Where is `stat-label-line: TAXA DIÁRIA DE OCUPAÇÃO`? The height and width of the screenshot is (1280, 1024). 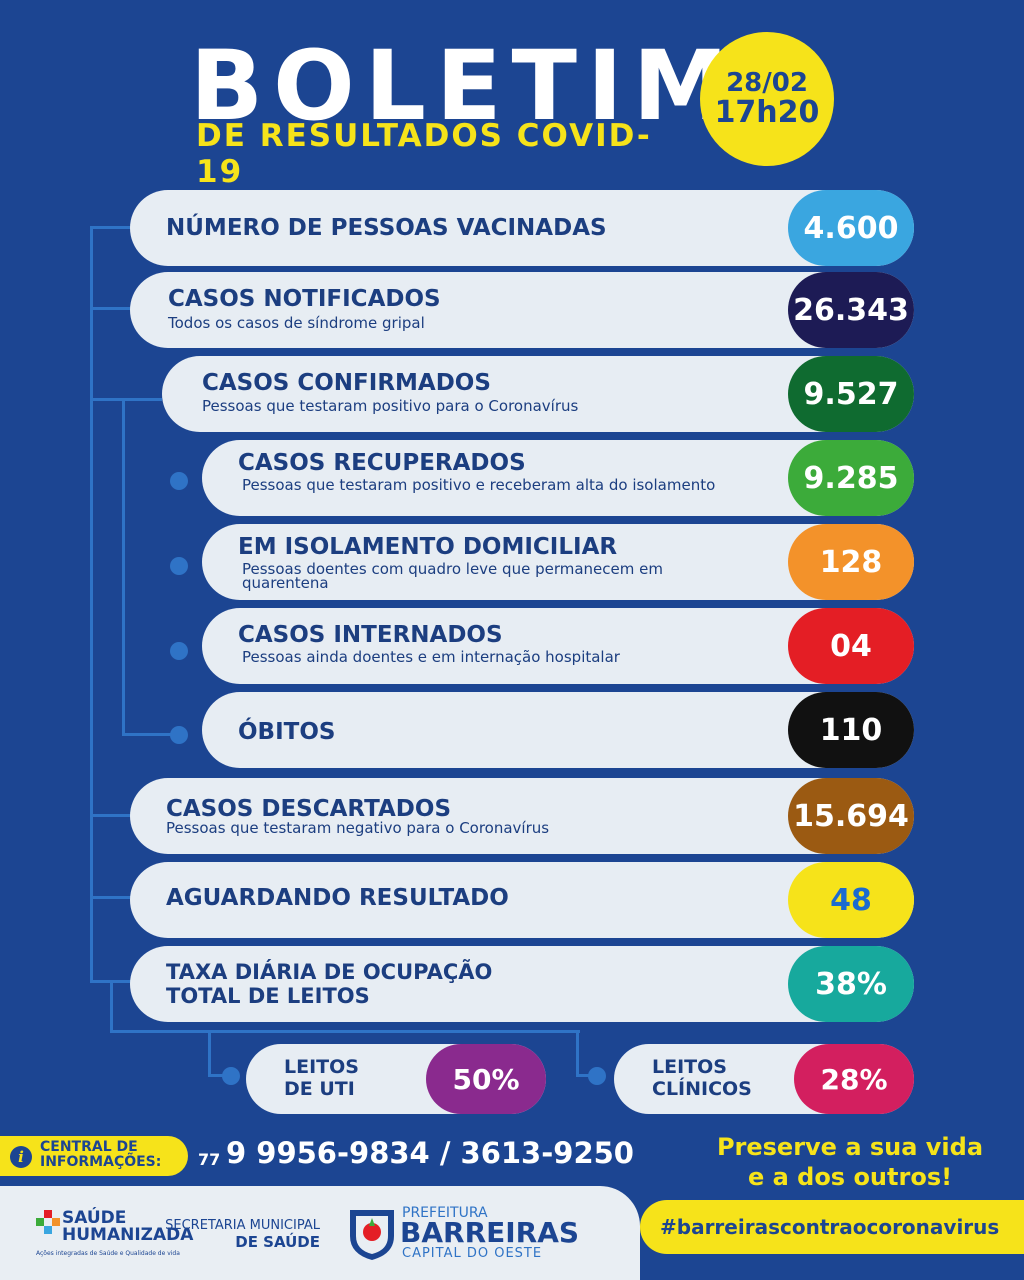
stat-label-line: TAXA DIÁRIA DE OCUPAÇÃO is located at coordinates (329, 972).